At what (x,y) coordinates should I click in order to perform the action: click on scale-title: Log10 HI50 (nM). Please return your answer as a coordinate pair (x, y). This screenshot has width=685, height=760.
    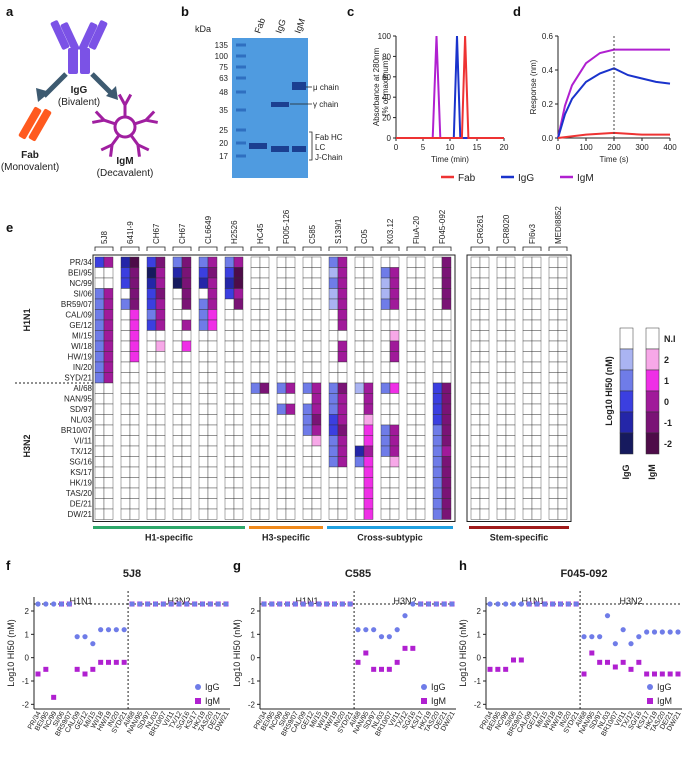
    Looking at the image, I should click on (609, 391).